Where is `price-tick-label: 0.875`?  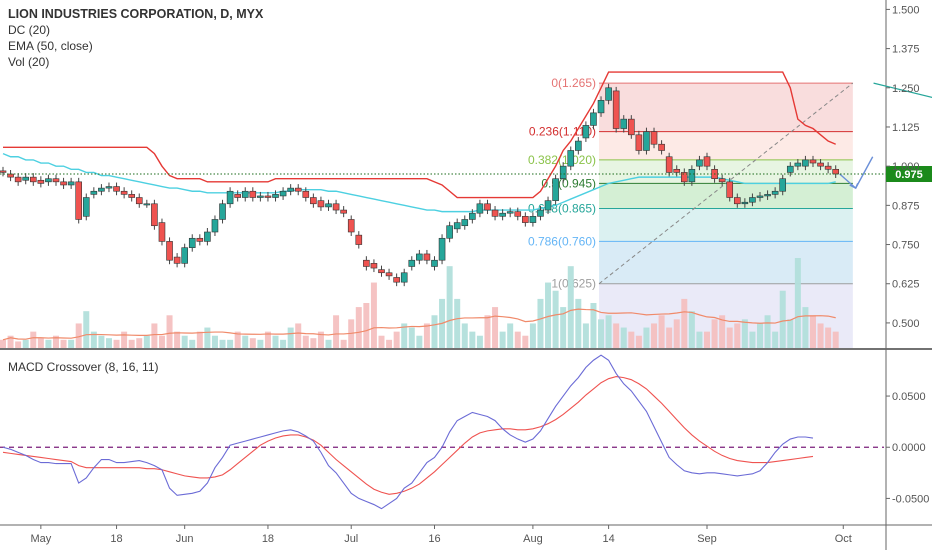
price-tick-label: 0.875 is located at coordinates (906, 206).